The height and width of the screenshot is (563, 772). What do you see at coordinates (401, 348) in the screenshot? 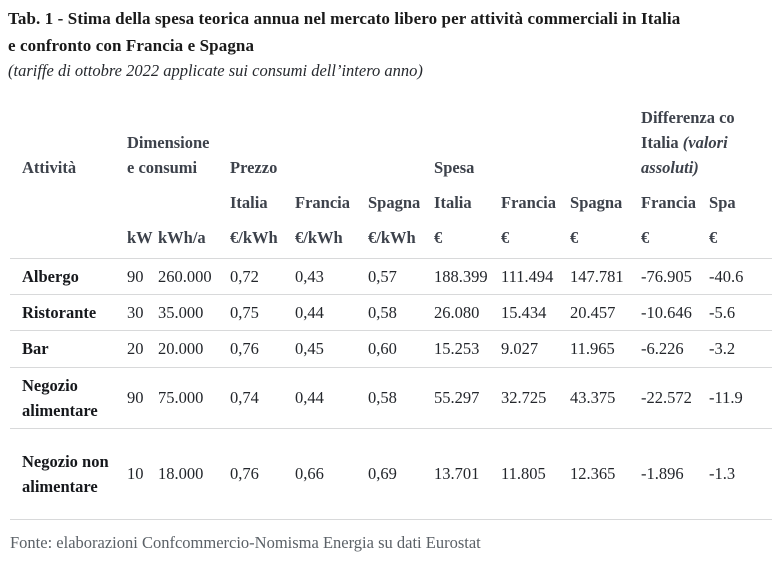
I see `cell-prezzo-spagna: 0,60` at bounding box center [401, 348].